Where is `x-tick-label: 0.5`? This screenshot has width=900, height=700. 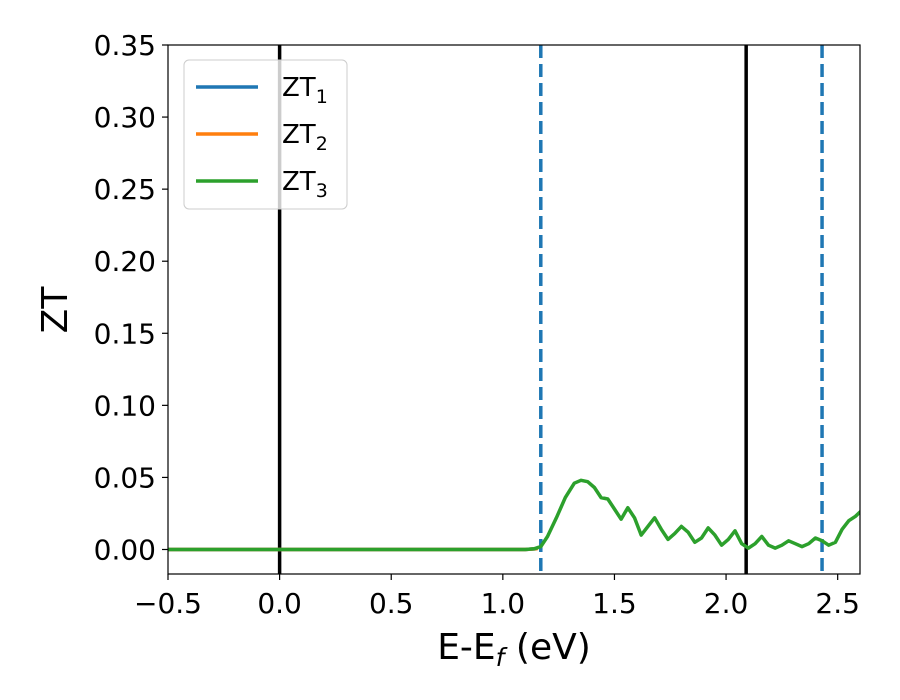
x-tick-label: 0.5 is located at coordinates (391, 603).